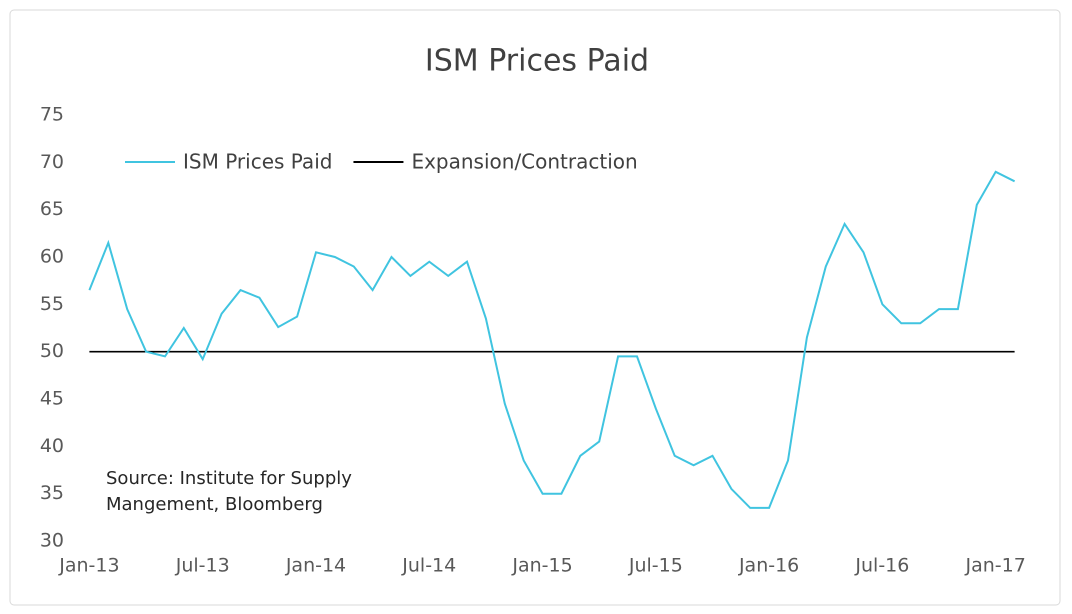  What do you see at coordinates (541, 566) in the screenshot?
I see `x-tick-label: Jan-15` at bounding box center [541, 566].